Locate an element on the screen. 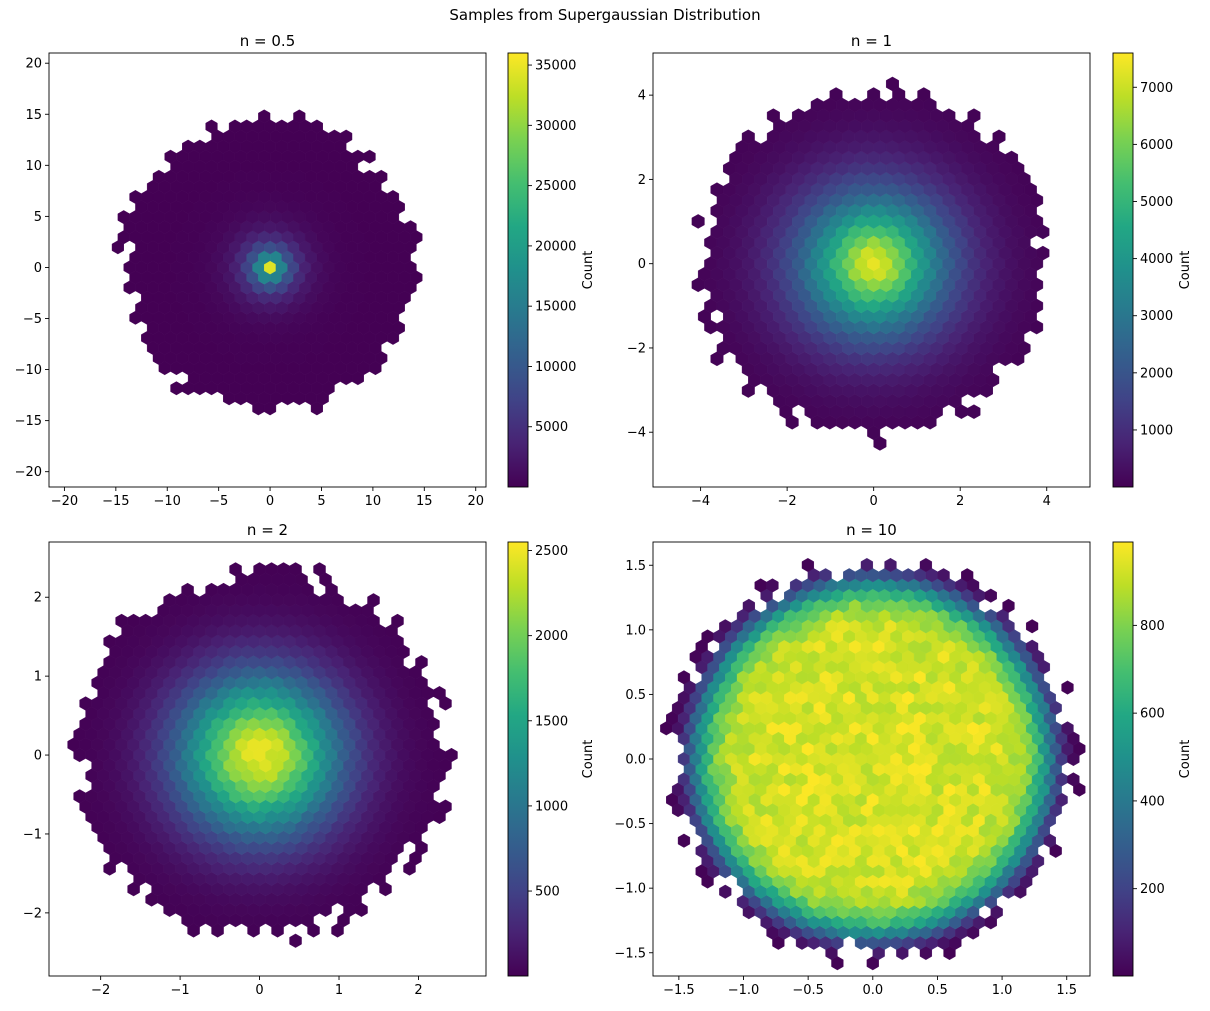 The width and height of the screenshot is (1210, 1011). x-tick-label: −20 is located at coordinates (64, 501).